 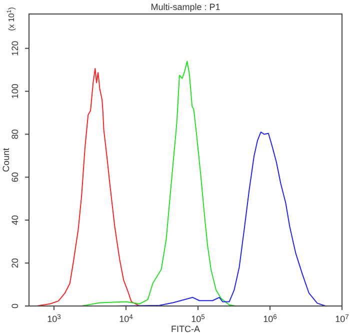 I want to click on x-axis-title: FITC-A, so click(x=185, y=328).